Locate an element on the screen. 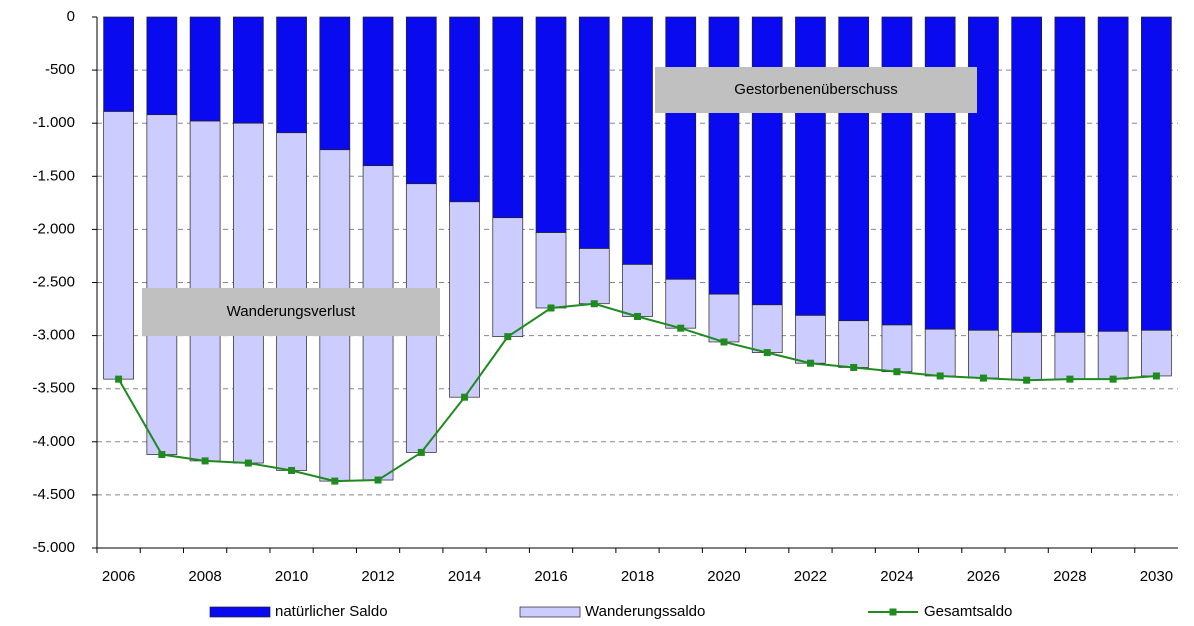 Image resolution: width=1194 pixels, height=626 pixels. x-tick-label: 2014 is located at coordinates (464, 576).